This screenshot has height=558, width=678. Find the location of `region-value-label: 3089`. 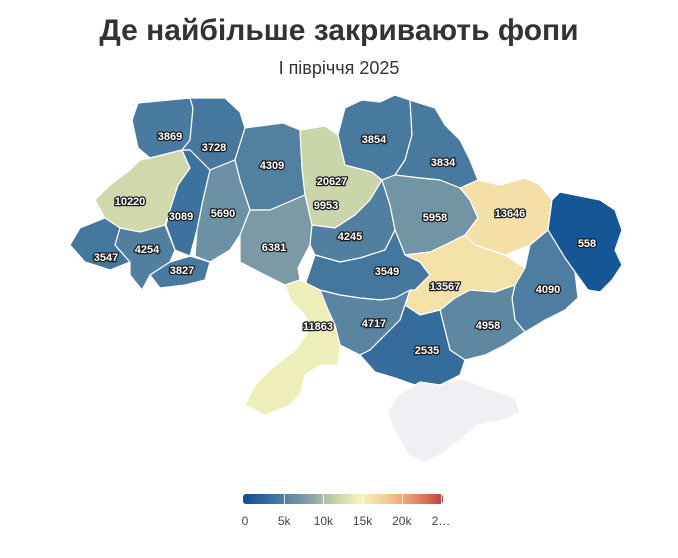

region-value-label: 3089 is located at coordinates (181, 217).